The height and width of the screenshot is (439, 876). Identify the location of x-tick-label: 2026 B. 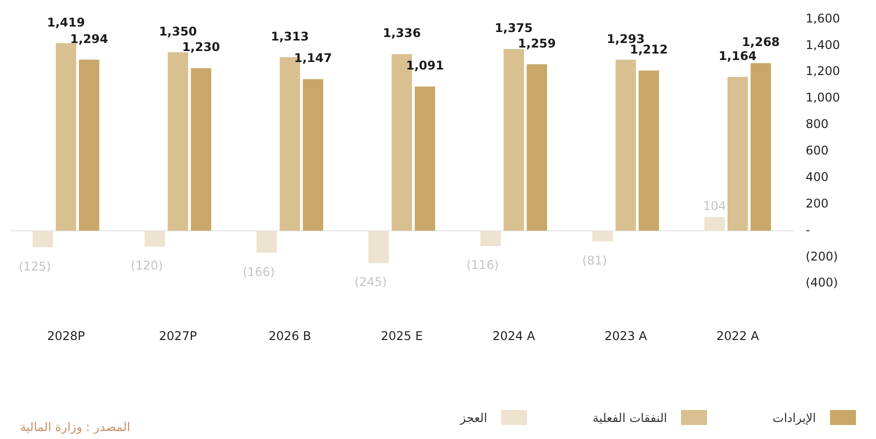
(290, 335).